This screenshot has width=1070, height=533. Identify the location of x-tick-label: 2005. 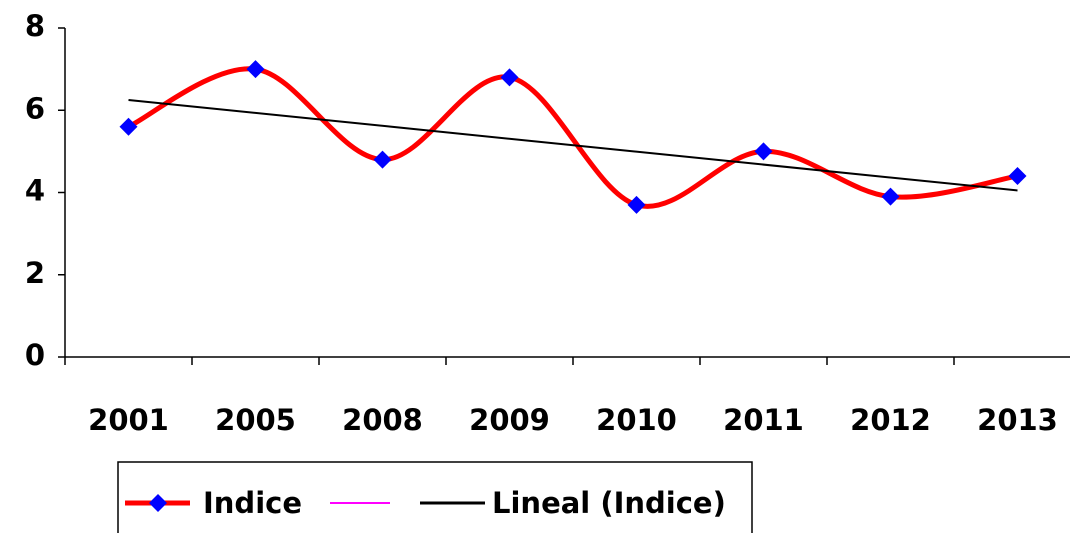
(255, 420).